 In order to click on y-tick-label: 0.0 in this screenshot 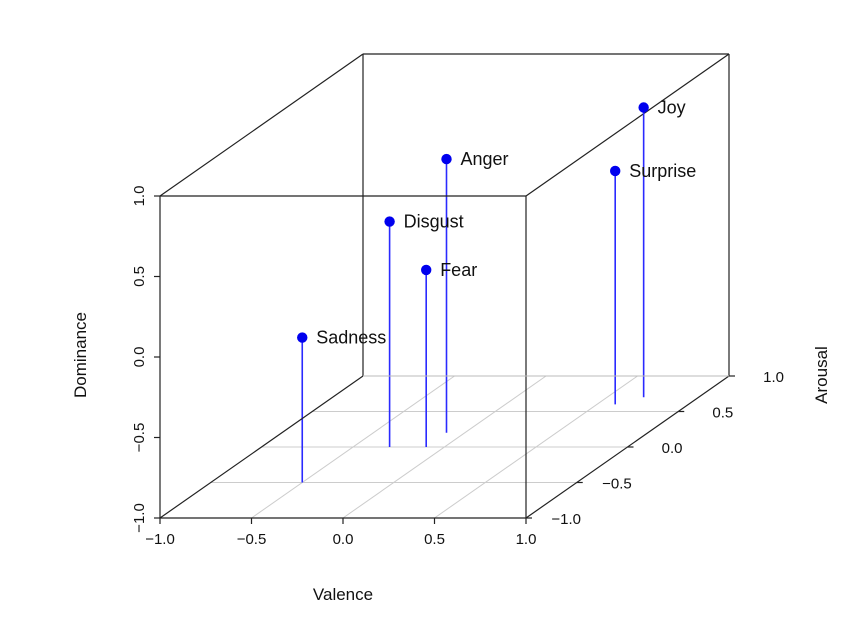, I will do `click(672, 448)`.